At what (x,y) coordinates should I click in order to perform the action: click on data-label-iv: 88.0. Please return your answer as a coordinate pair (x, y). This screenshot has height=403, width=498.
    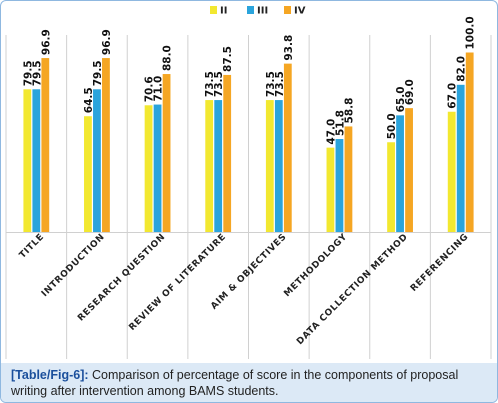
    Looking at the image, I should click on (168, 58).